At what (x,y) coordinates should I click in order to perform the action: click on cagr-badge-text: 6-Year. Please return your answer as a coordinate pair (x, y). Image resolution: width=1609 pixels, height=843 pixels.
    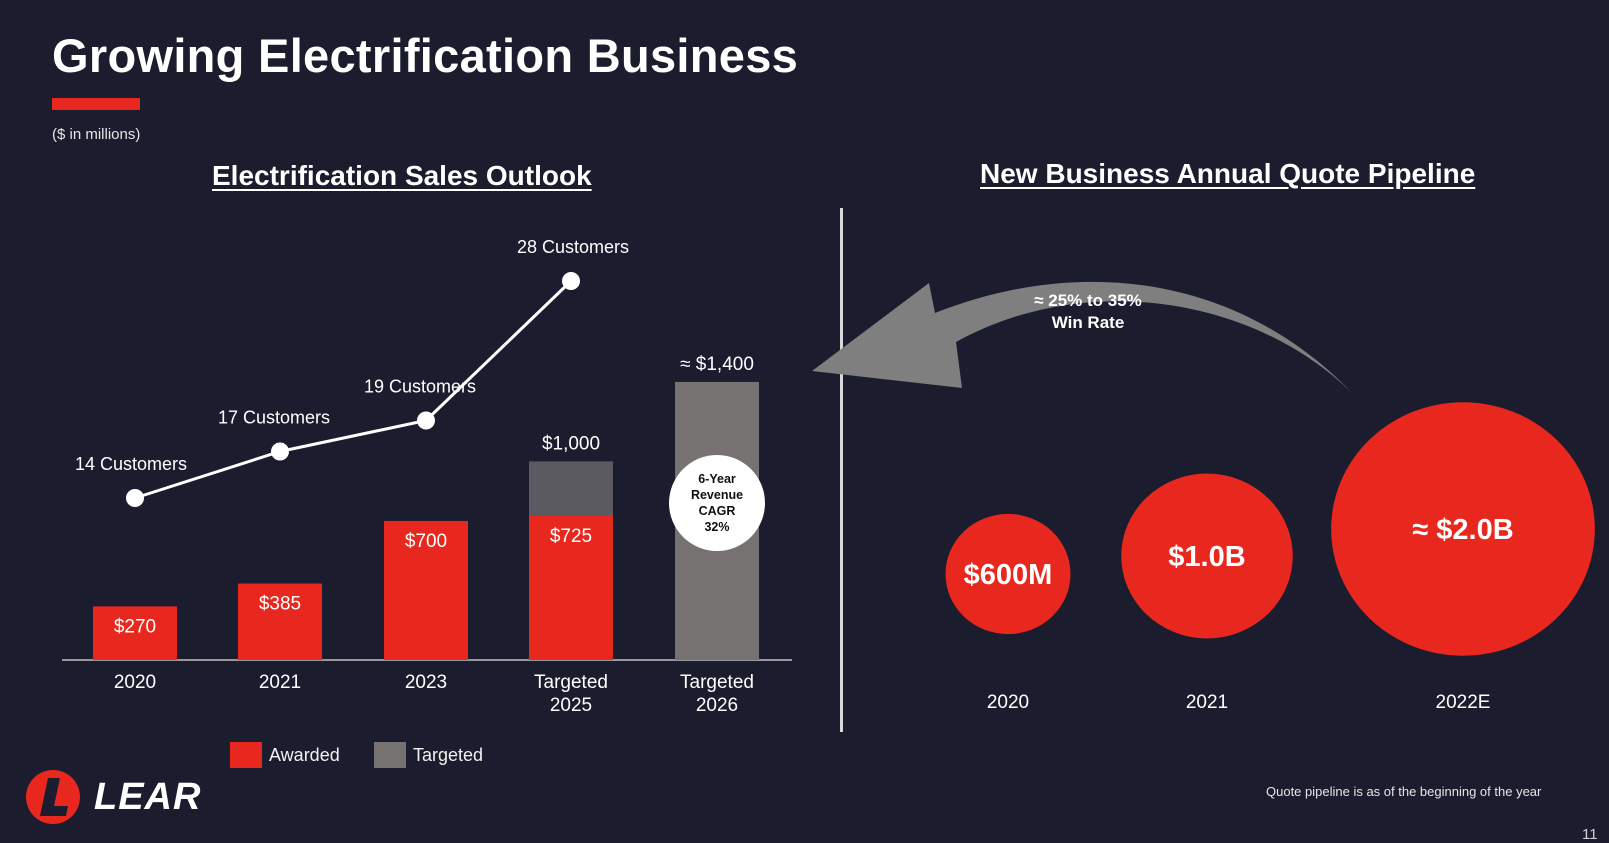
    Looking at the image, I should click on (717, 479).